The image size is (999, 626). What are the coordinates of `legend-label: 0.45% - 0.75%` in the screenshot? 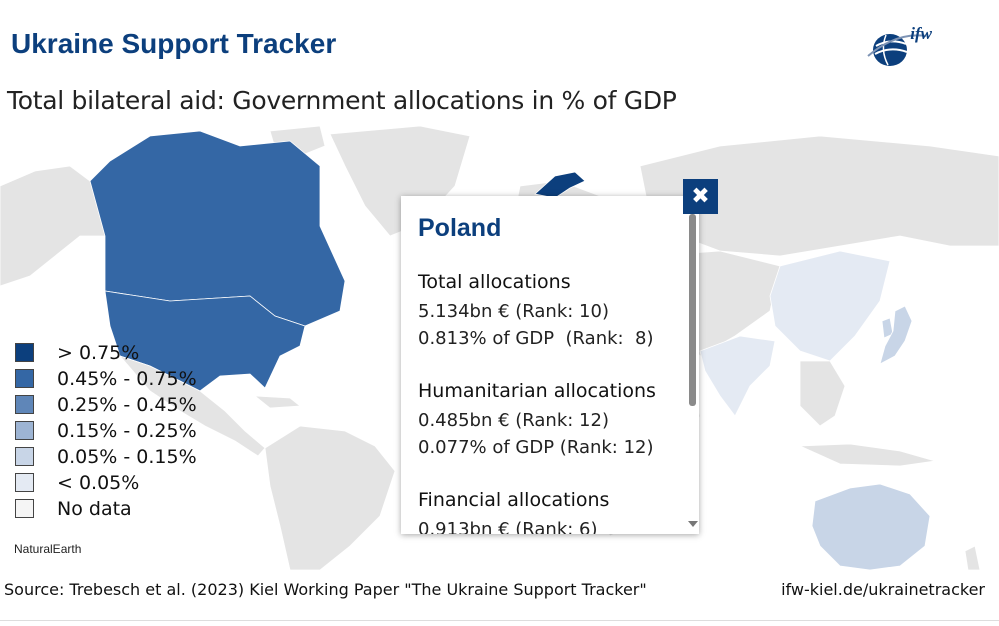 It's located at (127, 379).